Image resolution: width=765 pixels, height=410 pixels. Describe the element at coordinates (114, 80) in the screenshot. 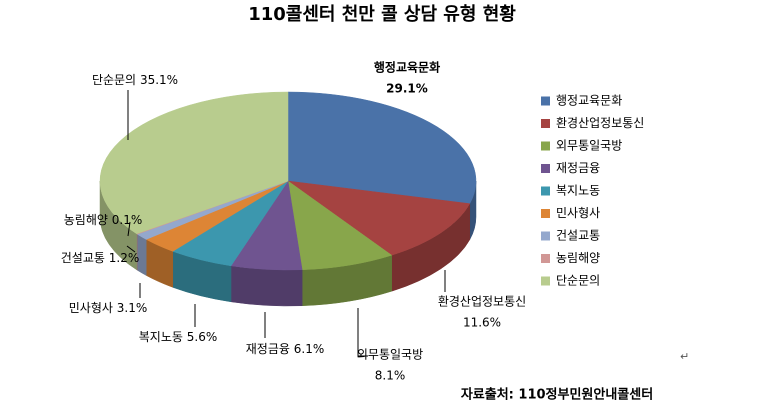

I see `data-label-name: 단순문의` at that location.